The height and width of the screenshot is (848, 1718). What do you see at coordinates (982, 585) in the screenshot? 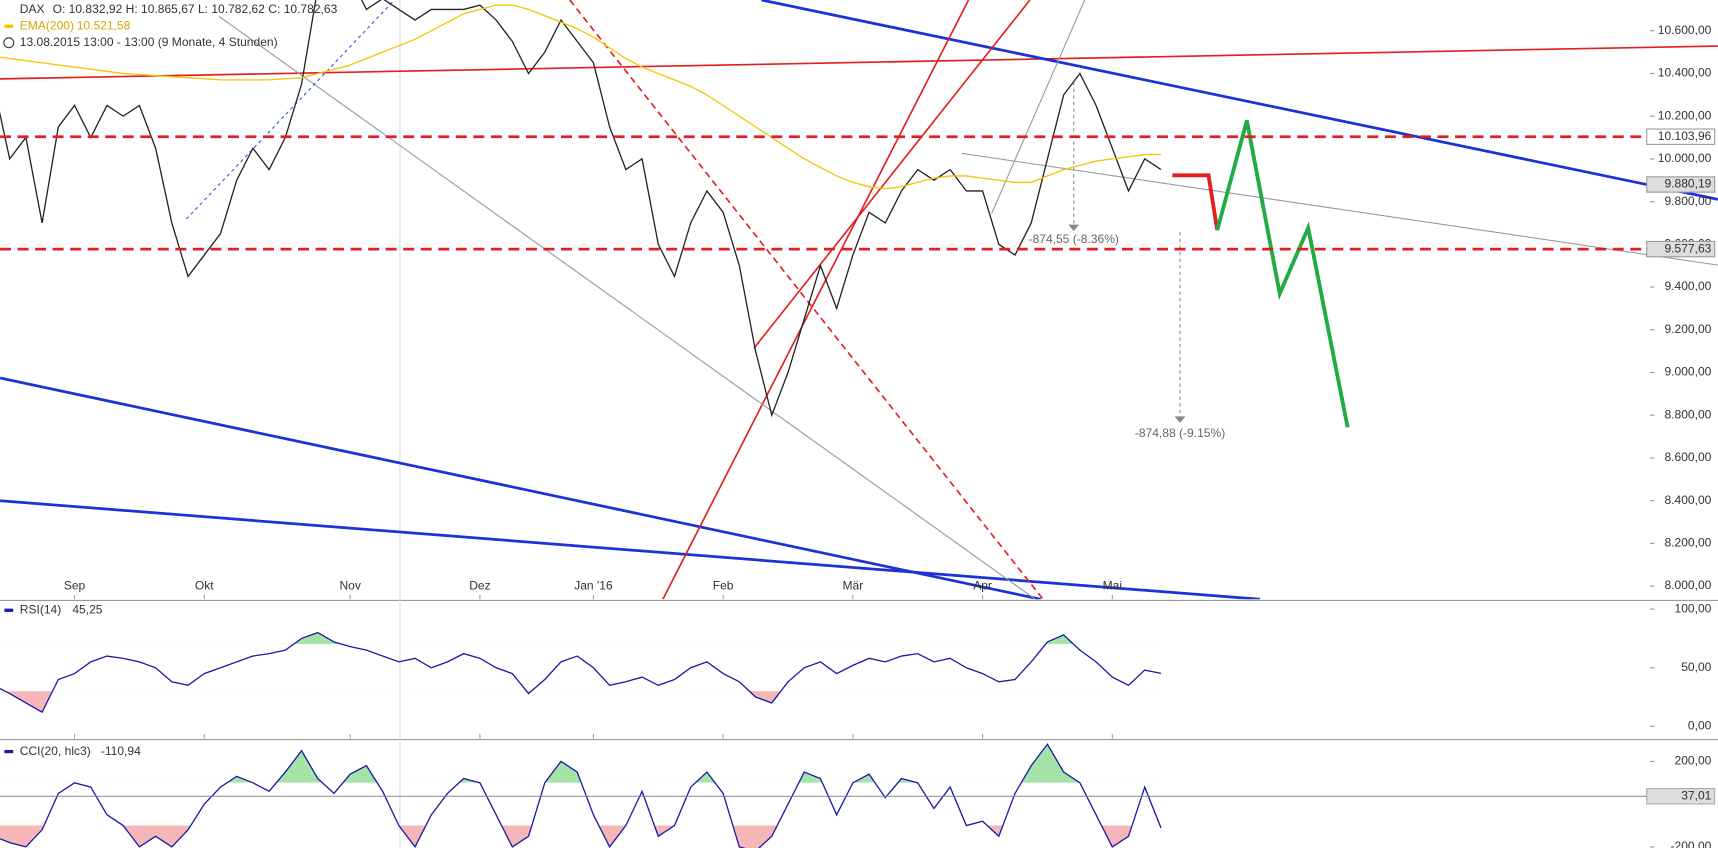
I see `x-tick-label: Apr` at bounding box center [982, 585].